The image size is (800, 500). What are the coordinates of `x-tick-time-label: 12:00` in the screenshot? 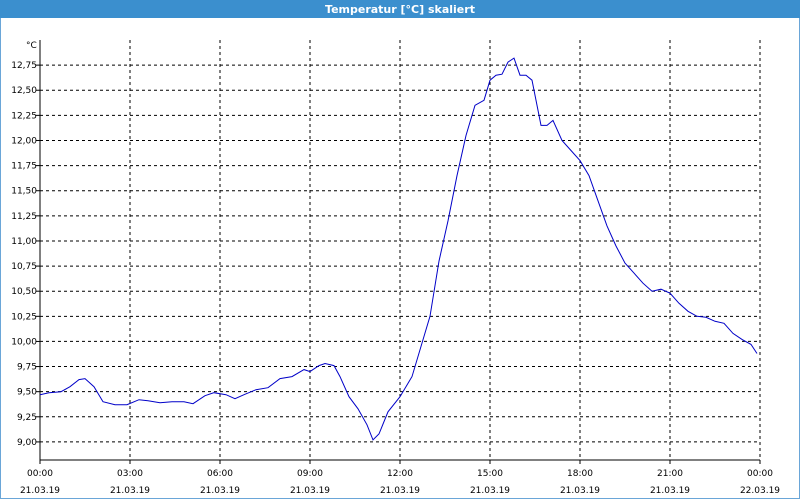 It's located at (400, 474).